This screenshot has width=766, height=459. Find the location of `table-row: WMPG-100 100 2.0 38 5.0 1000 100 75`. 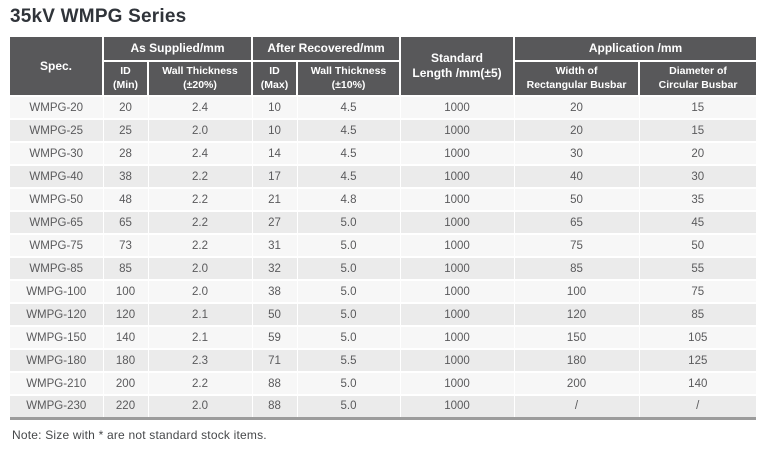

table-row: WMPG-100 100 2.0 38 5.0 1000 100 75 is located at coordinates (383, 291).